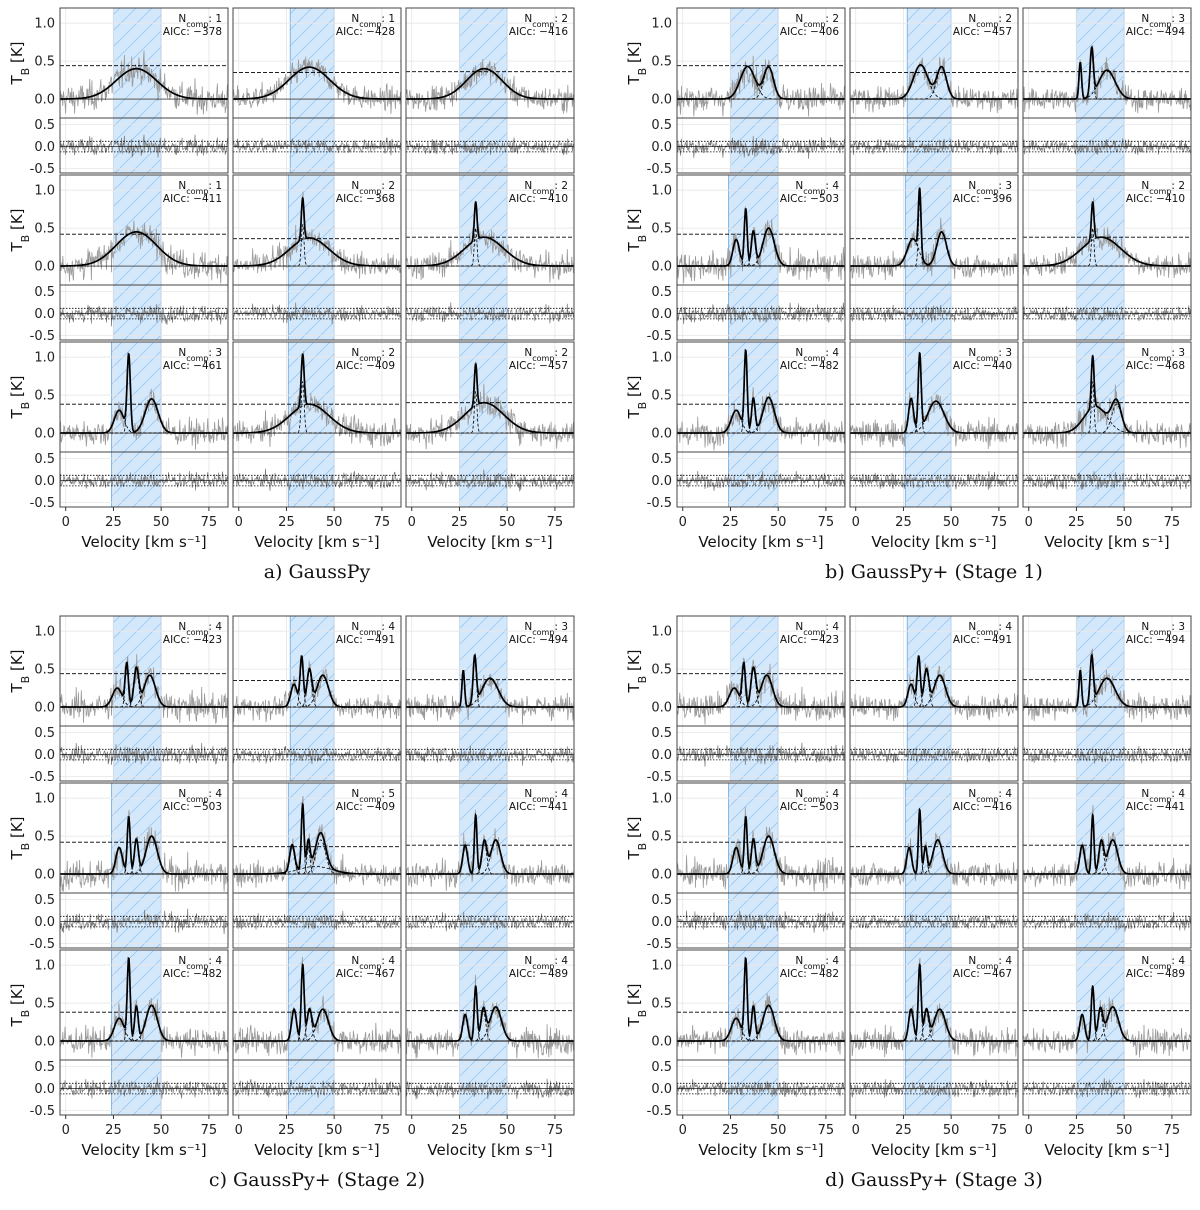  I want to click on aicc-value: −494, so click(1170, 640).